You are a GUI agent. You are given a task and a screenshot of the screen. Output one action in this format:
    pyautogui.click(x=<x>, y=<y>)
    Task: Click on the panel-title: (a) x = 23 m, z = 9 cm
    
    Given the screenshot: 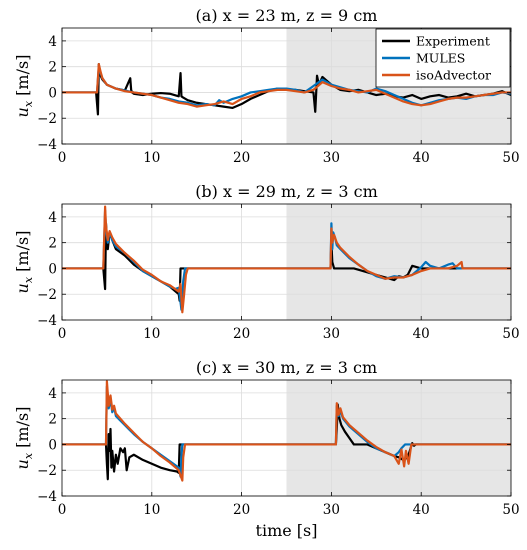 What is the action you would take?
    pyautogui.click(x=287, y=15)
    